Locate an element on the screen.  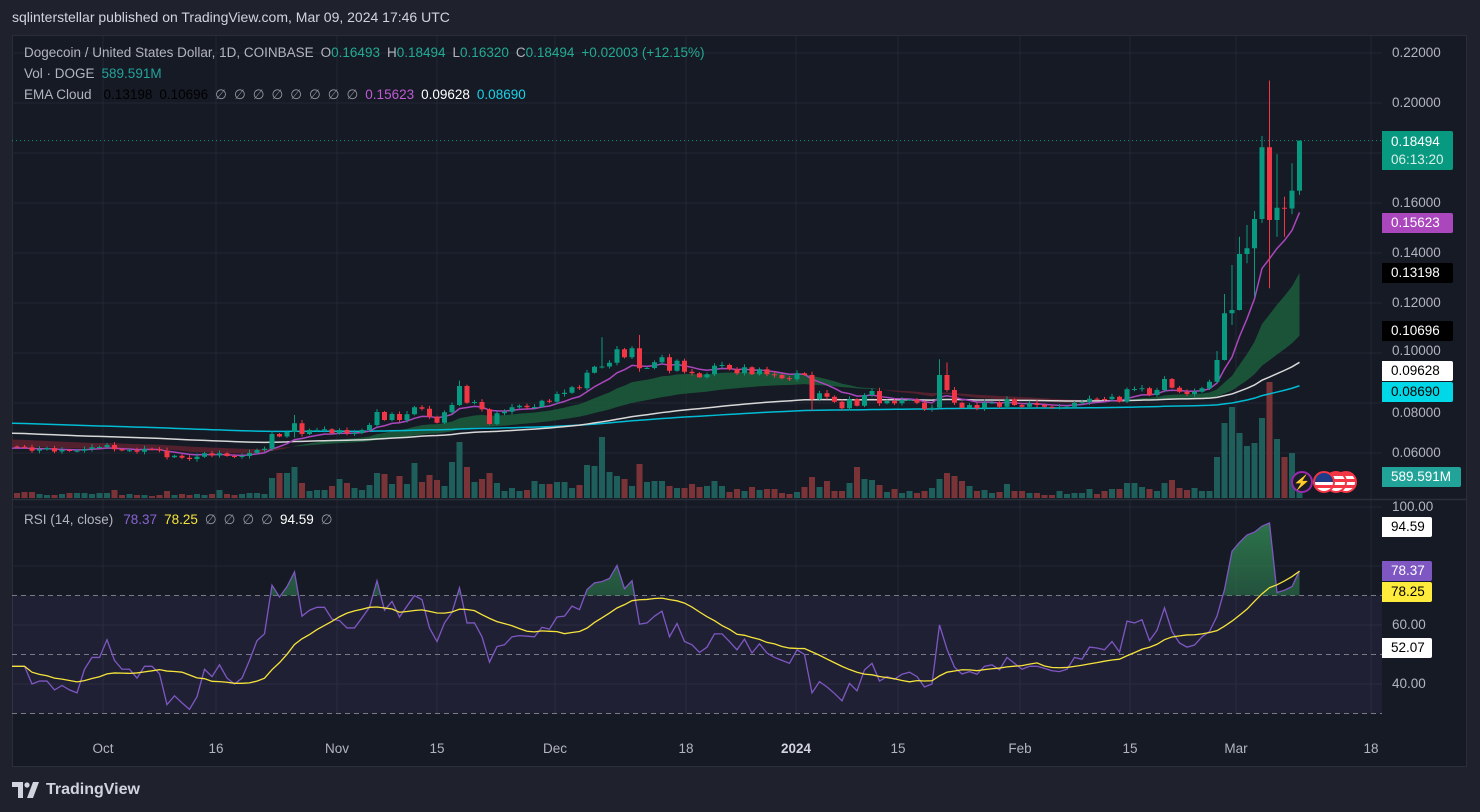
us-flag-event-icon is located at coordinates (1324, 482).